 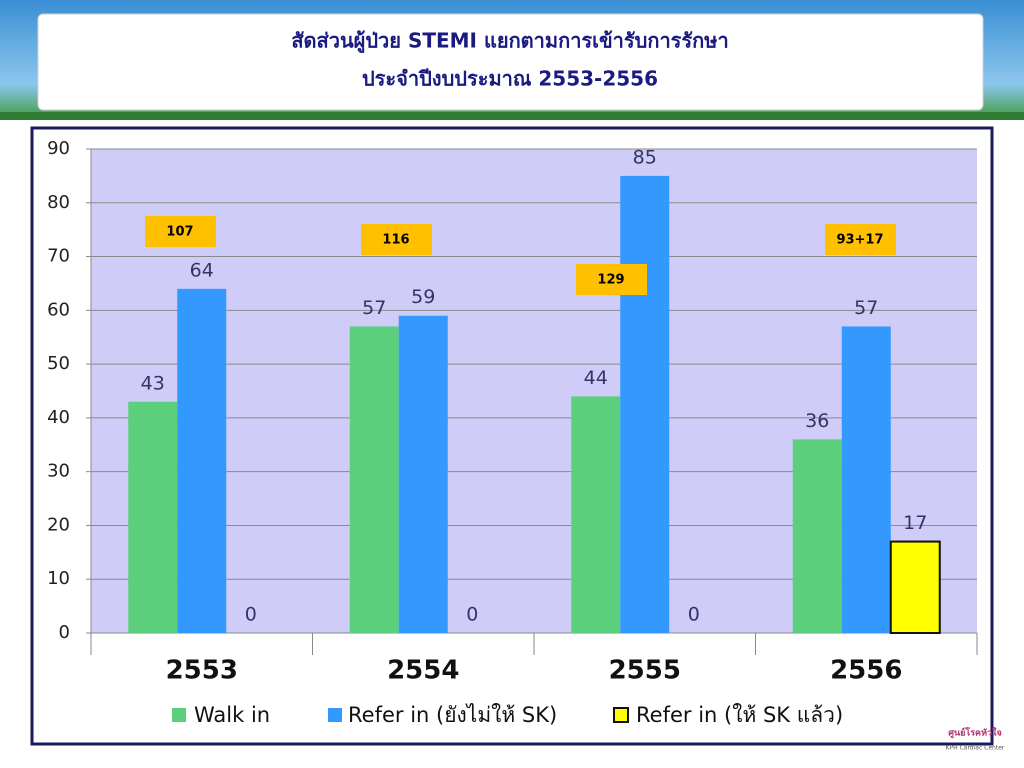 I want to click on annotation: 116, so click(x=395, y=240).